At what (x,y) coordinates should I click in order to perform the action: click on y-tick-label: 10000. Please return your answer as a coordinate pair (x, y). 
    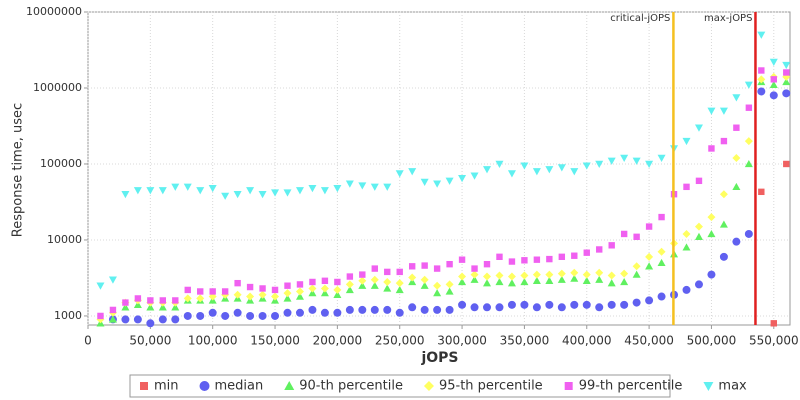
    Looking at the image, I should click on (64, 239).